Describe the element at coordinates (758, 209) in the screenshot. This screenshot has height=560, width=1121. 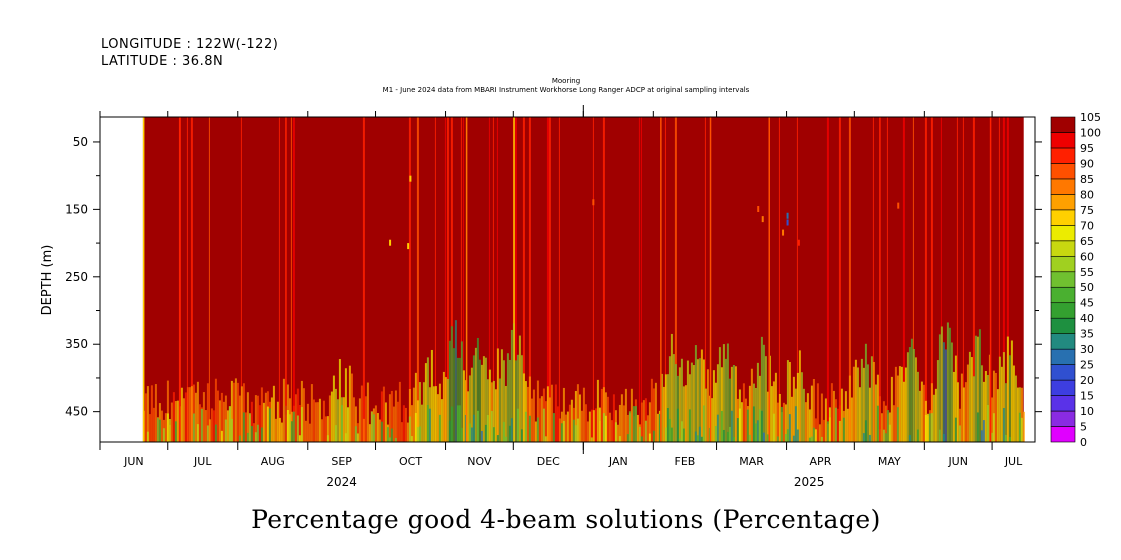
I see `speckle` at that location.